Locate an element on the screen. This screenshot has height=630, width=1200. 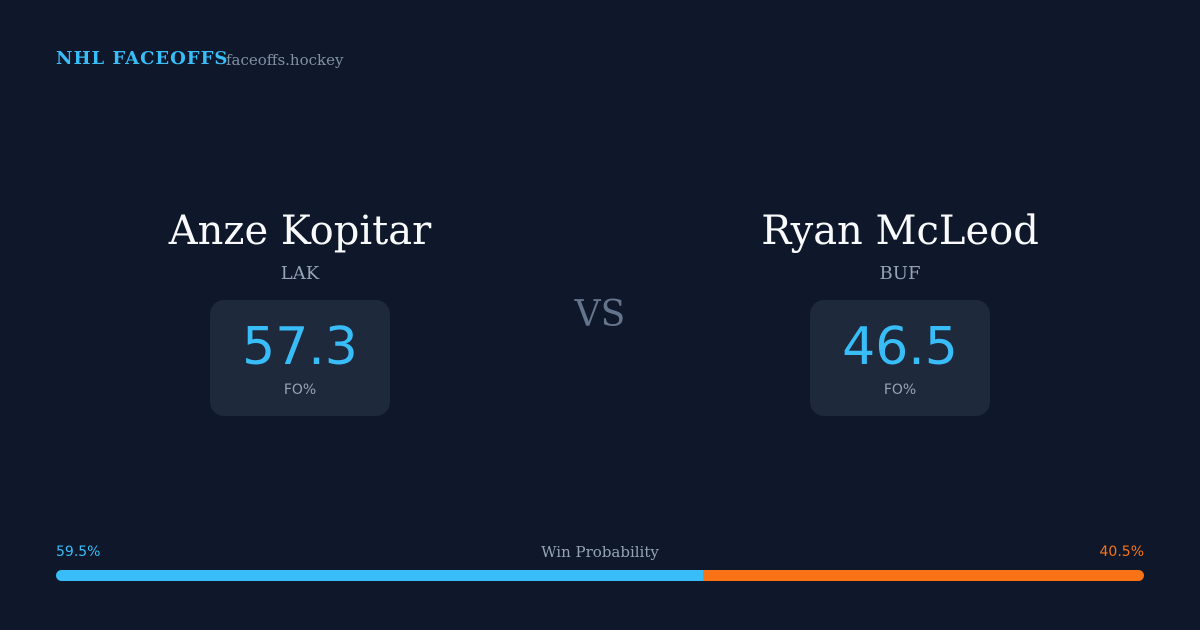
stat-box: 57.3 FO% is located at coordinates (300, 358).